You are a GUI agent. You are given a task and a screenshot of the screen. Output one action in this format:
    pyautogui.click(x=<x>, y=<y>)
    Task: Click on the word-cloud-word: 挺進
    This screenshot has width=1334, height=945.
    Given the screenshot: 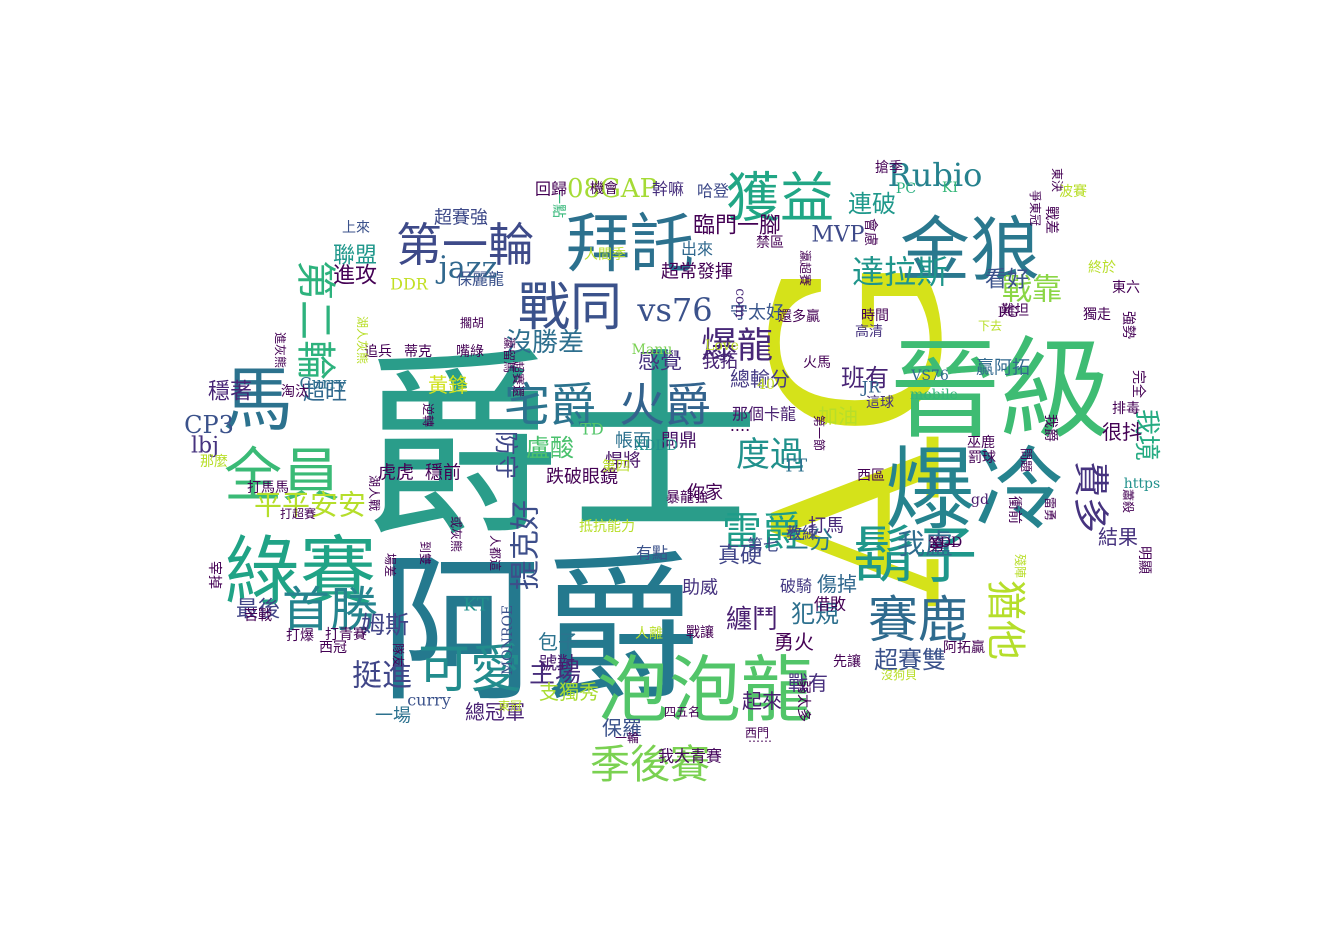 What is the action you would take?
    pyautogui.click(x=382, y=676)
    